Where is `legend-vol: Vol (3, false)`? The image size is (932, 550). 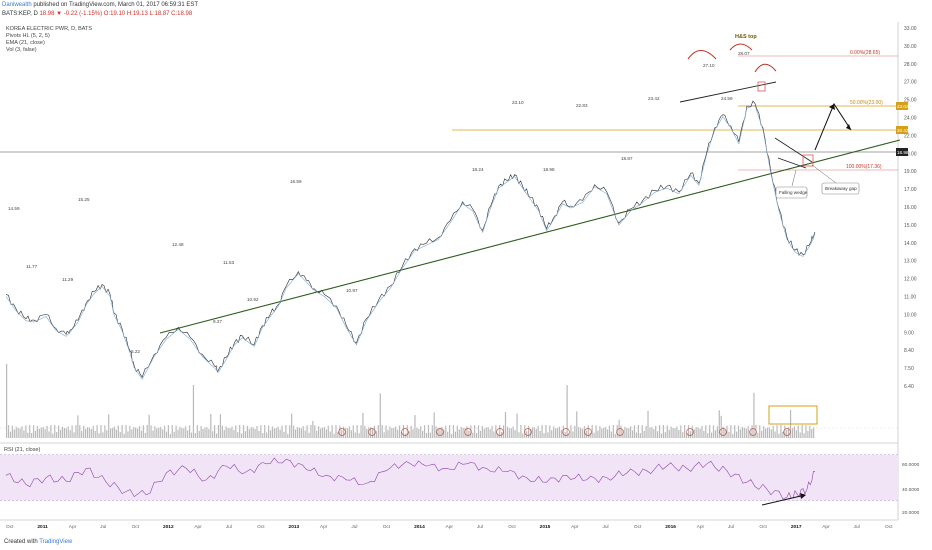
legend-vol: Vol (3, false) is located at coordinates (21, 50).